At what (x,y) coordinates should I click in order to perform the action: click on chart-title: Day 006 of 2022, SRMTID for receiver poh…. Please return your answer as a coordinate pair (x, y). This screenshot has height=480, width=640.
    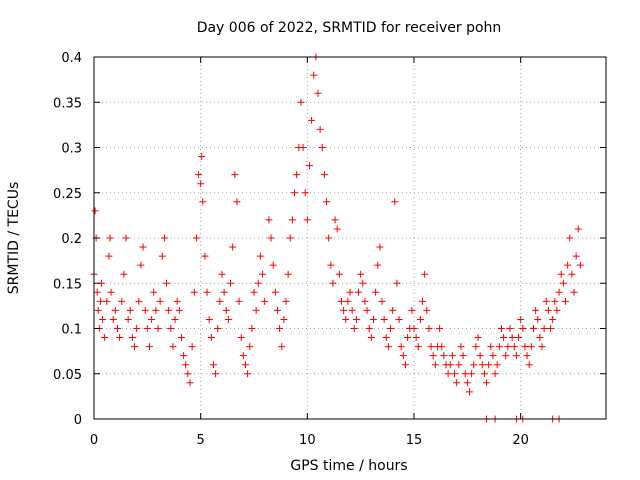
    Looking at the image, I should click on (349, 28).